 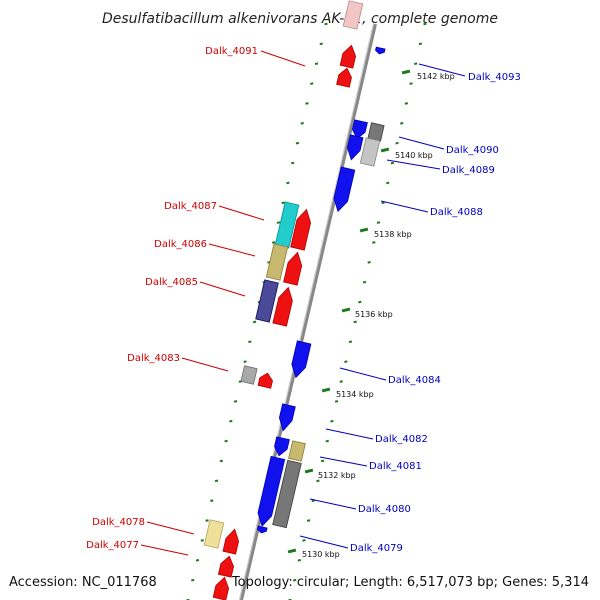 I want to click on tick-label-5130: 5130 kbp, so click(x=321, y=554).